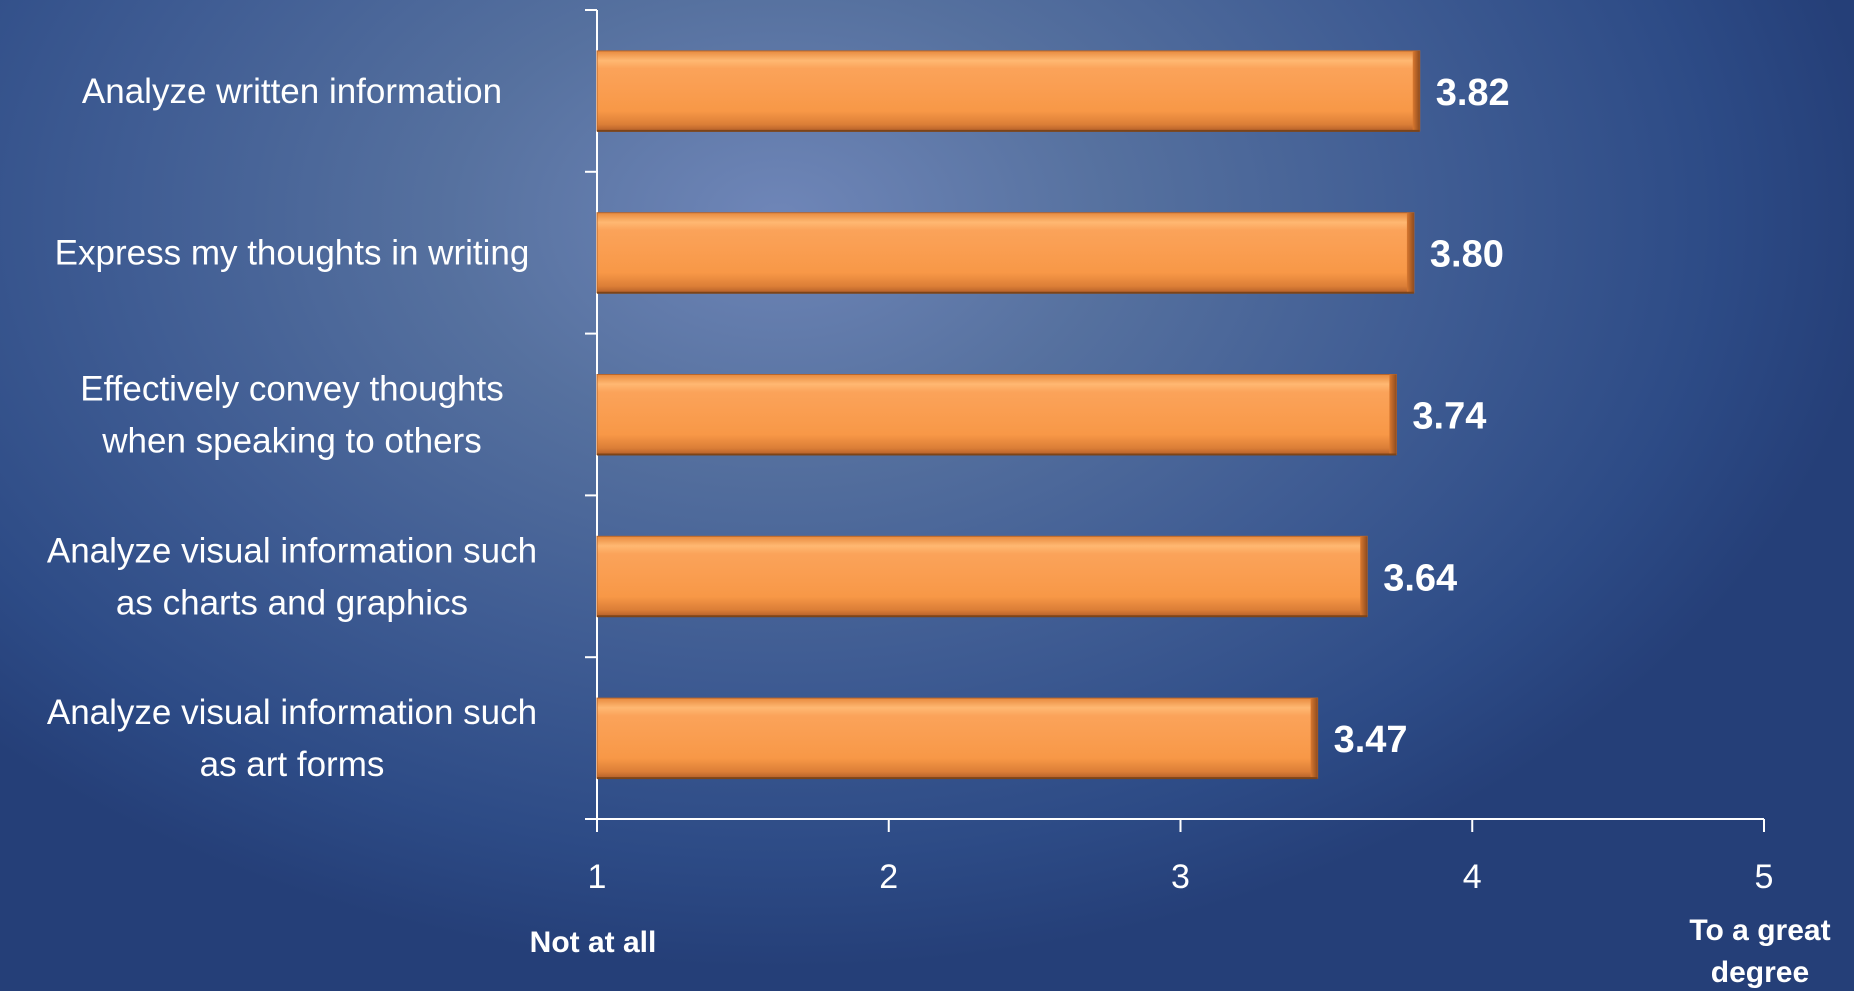  What do you see at coordinates (1764, 877) in the screenshot?
I see `x-tick-label: 5` at bounding box center [1764, 877].